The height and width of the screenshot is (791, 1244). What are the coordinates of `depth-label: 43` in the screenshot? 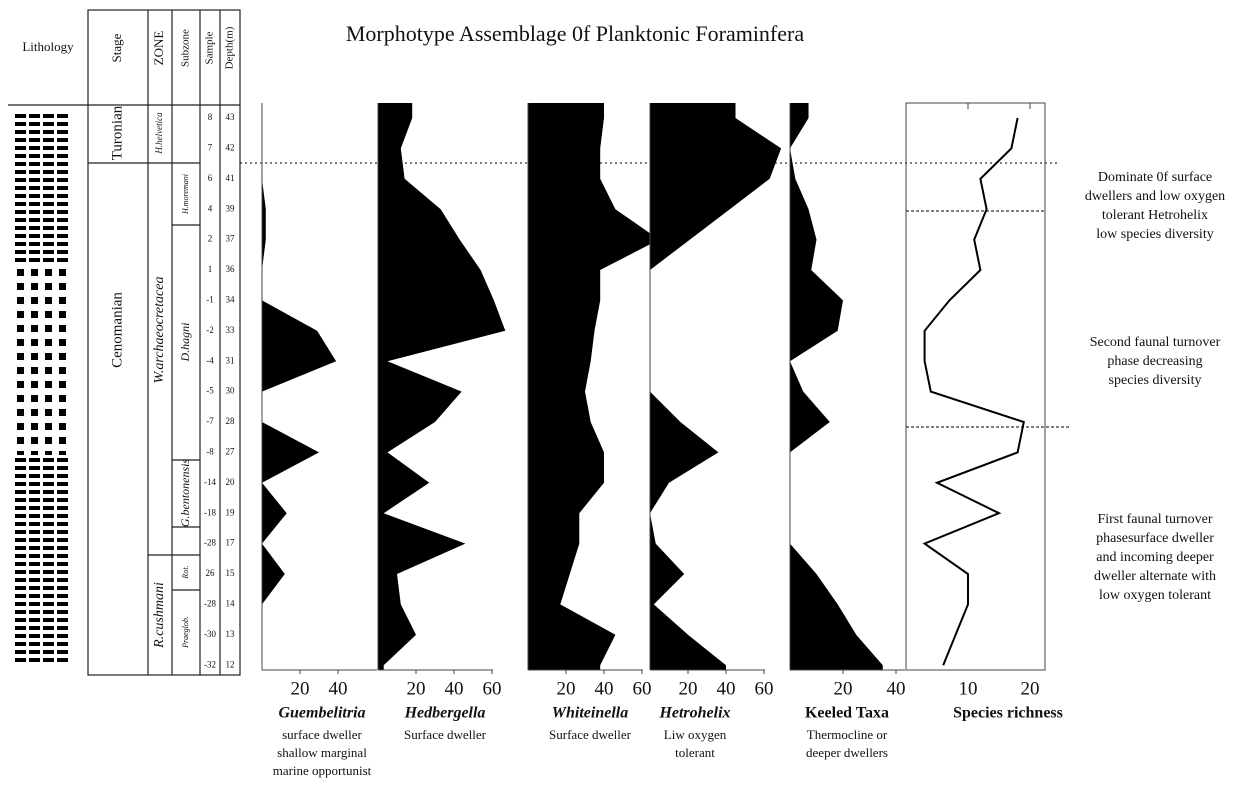 It's located at (231, 117).